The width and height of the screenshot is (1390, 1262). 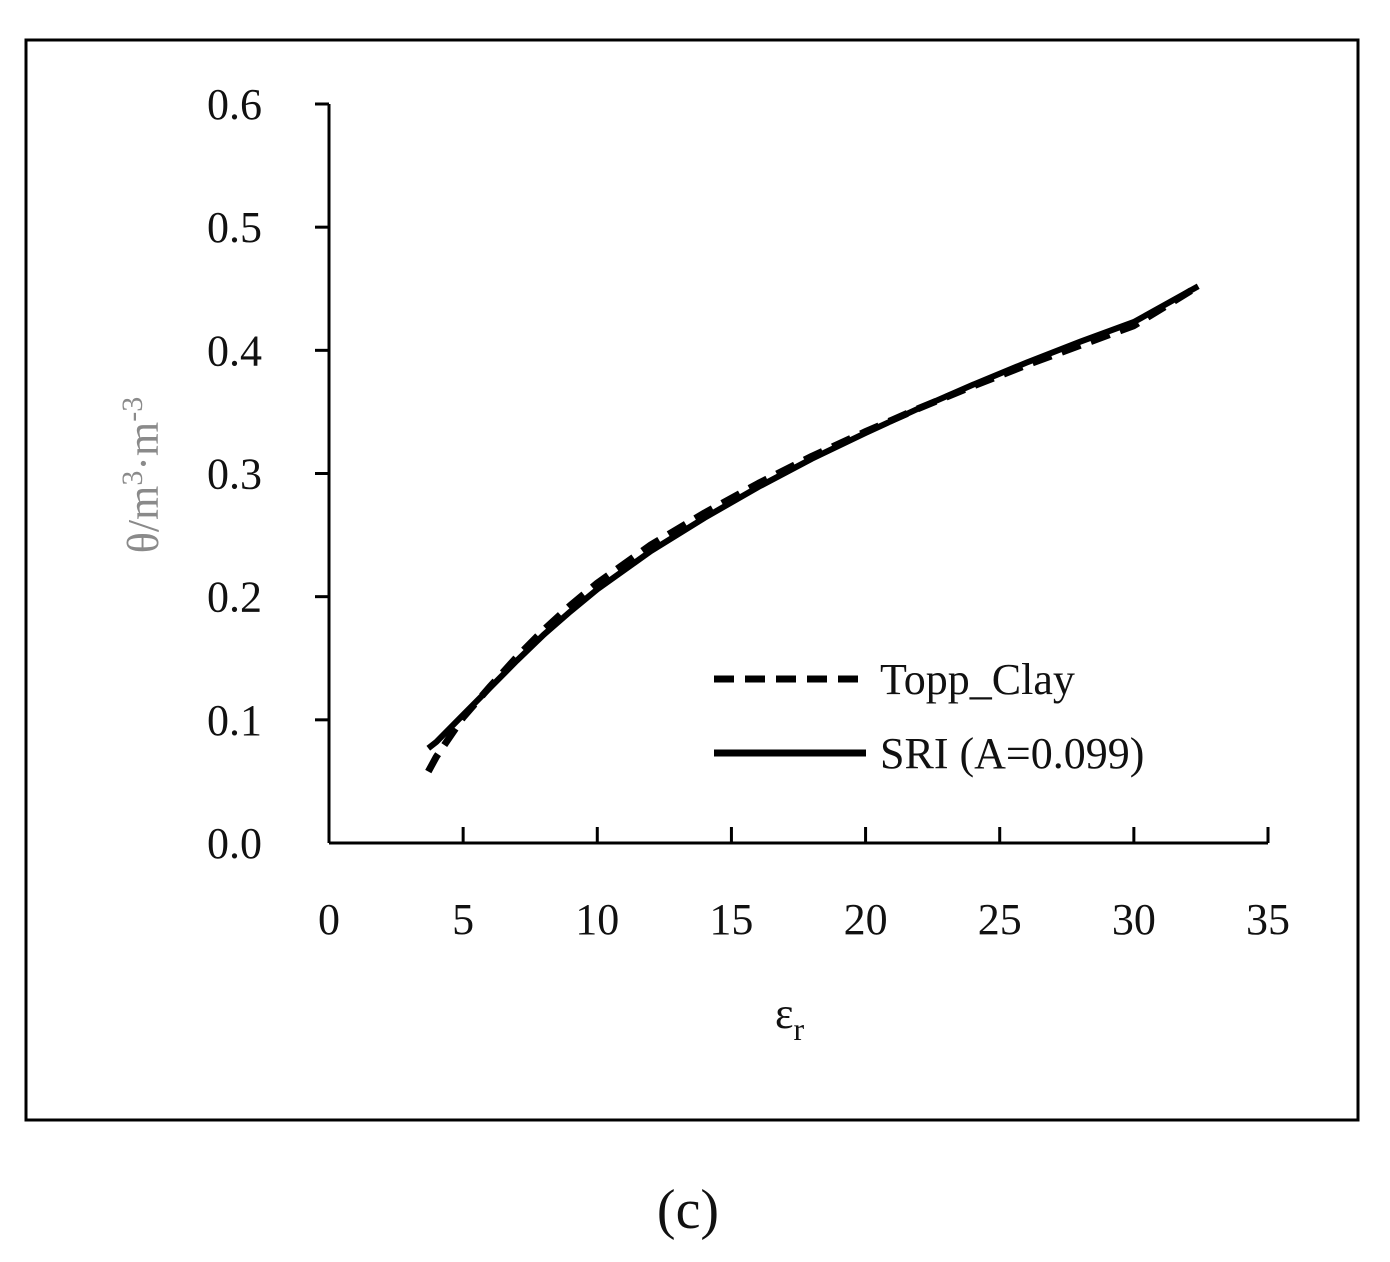 I want to click on x-tick-label: 30, so click(x=1134, y=919).